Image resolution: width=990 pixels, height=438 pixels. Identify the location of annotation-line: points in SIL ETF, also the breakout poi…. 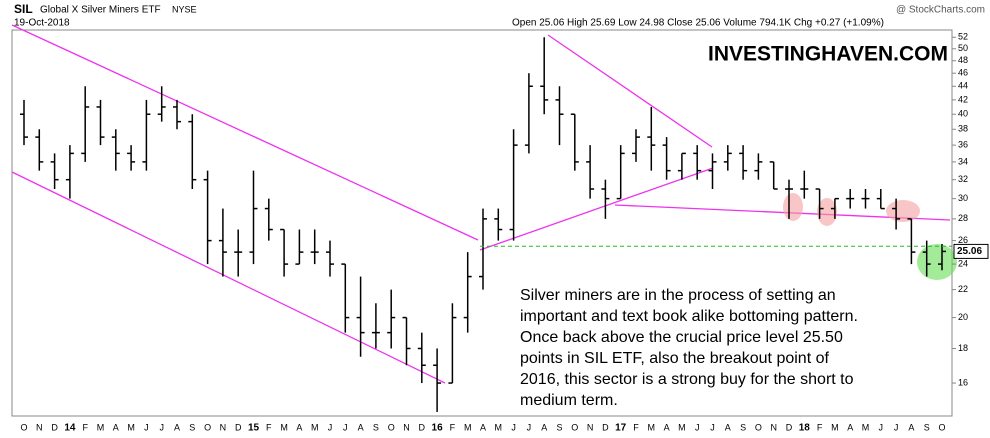
(674, 358).